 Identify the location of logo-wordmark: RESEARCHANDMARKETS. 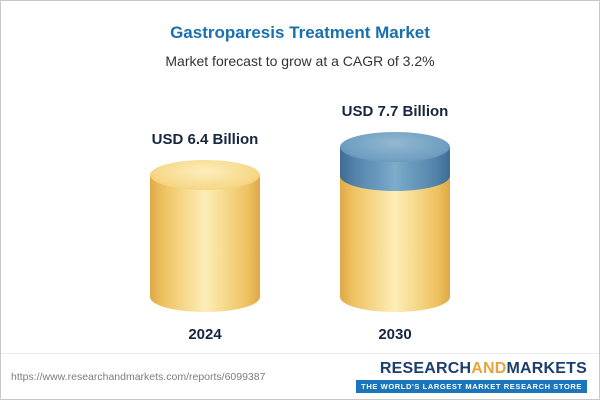
(483, 368).